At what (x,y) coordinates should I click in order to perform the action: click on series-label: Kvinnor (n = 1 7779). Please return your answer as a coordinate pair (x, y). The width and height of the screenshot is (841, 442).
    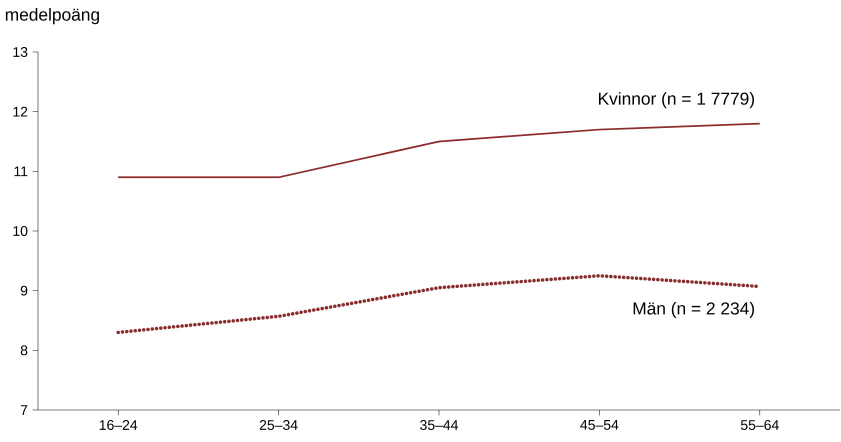
    Looking at the image, I should click on (676, 100).